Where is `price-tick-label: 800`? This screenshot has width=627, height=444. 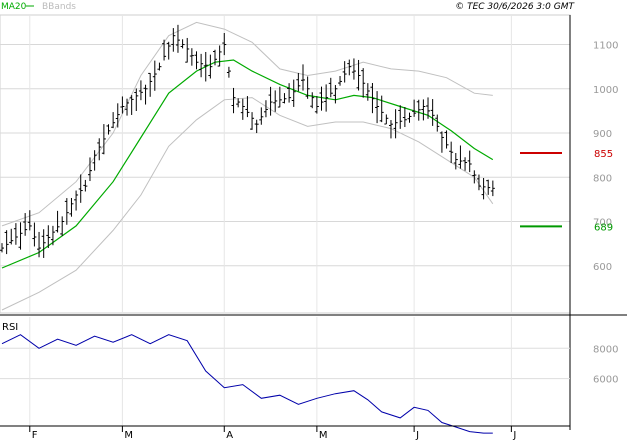 price-tick-label: 800 is located at coordinates (602, 178).